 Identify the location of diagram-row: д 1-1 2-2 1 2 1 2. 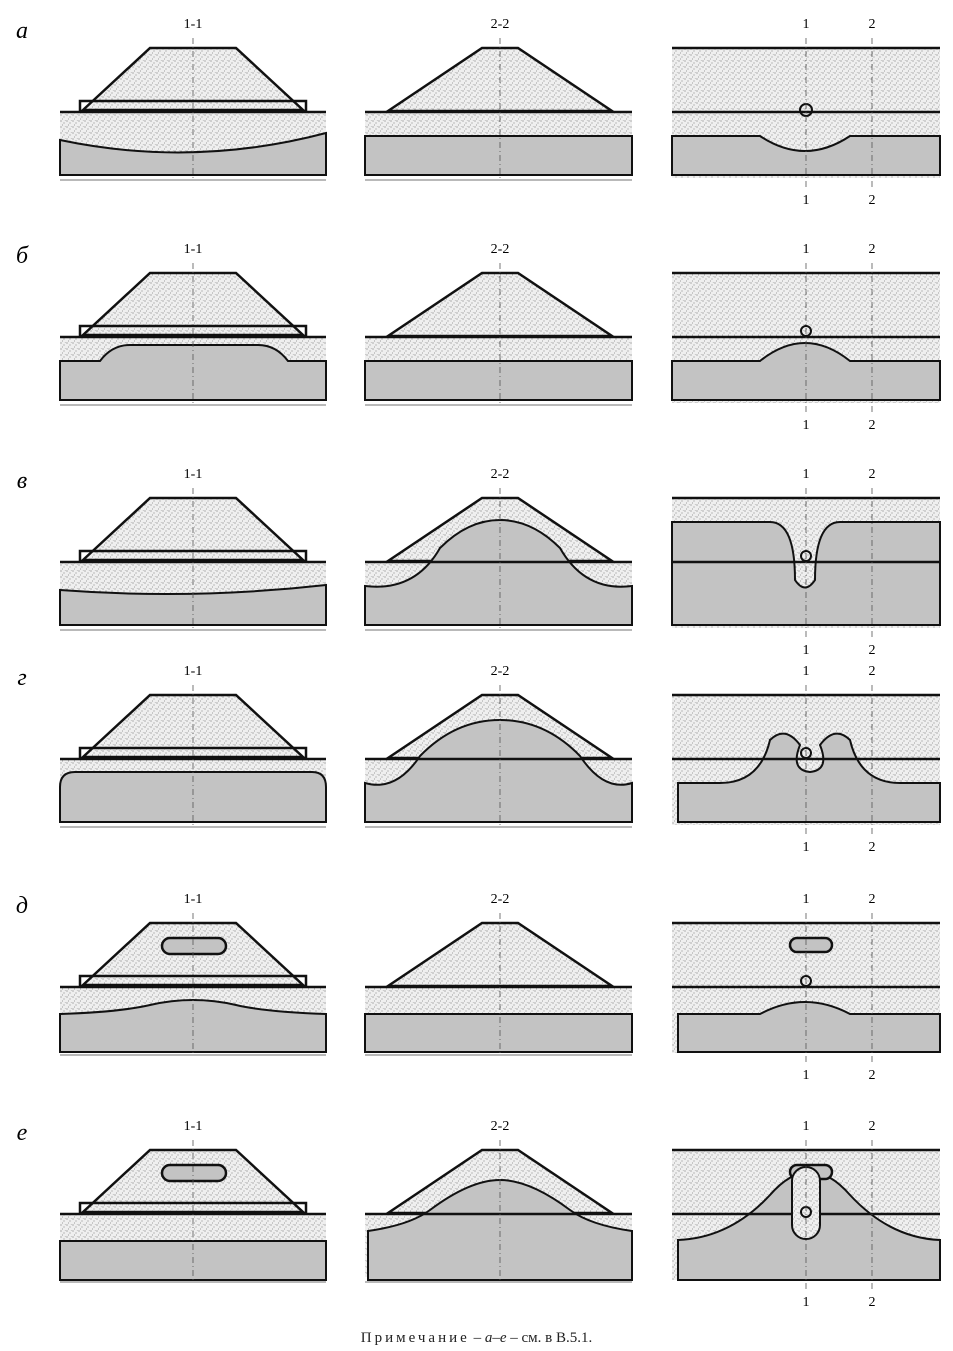
(478, 987).